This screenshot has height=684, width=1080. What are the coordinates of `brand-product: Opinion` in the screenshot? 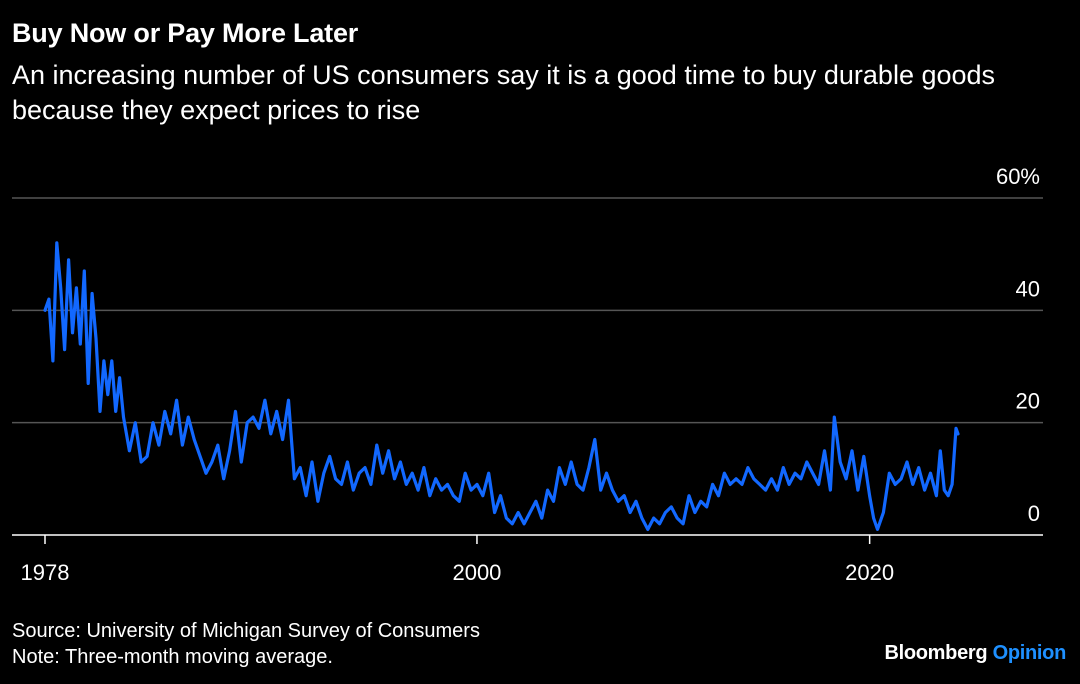 It's located at (1029, 653).